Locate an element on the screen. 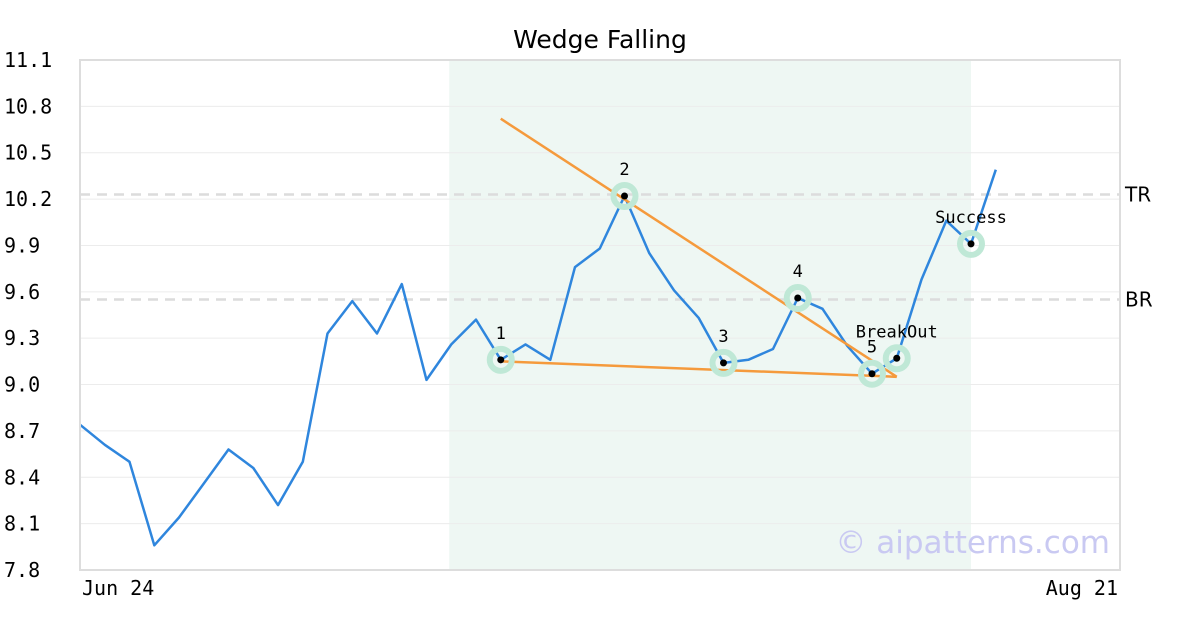  reference-line-label: BR is located at coordinates (1139, 300).